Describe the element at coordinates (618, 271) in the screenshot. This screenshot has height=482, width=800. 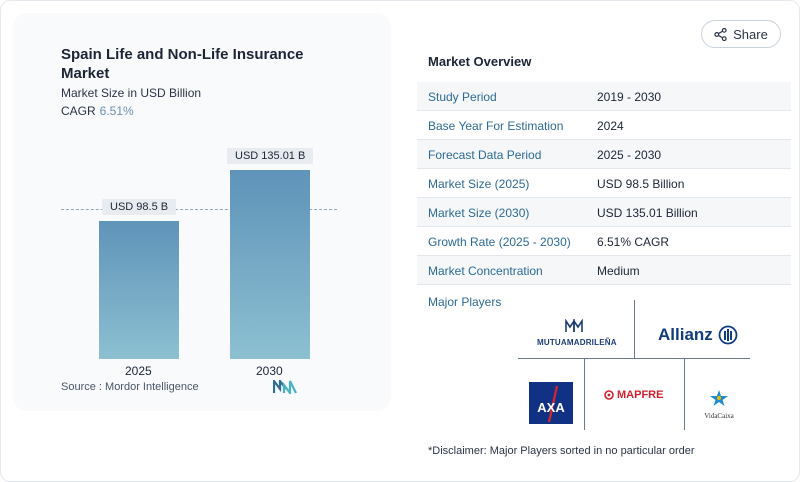
I see `overview-row-value: Medium` at that location.